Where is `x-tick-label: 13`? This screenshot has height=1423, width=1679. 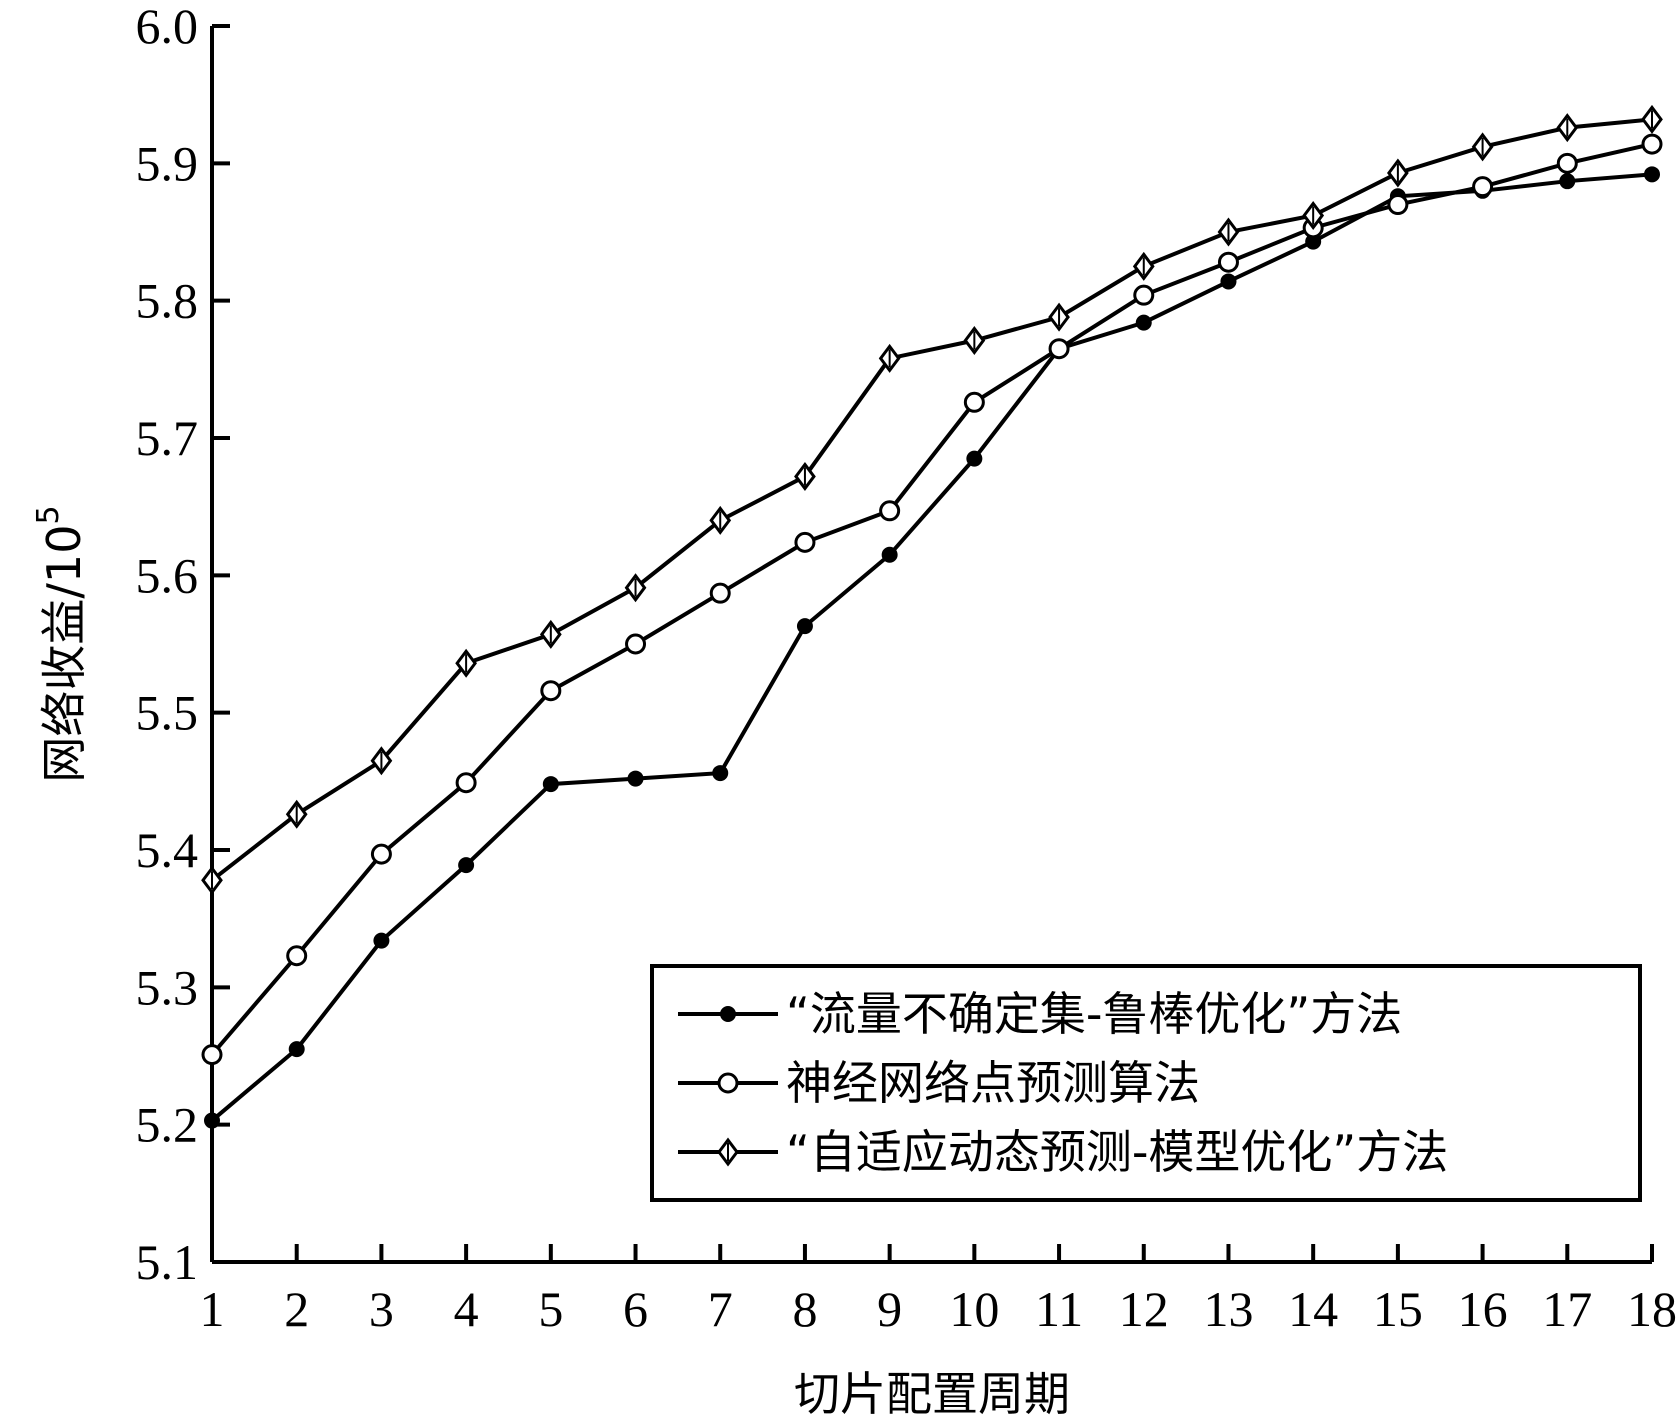 x-tick-label: 13 is located at coordinates (1228, 1309).